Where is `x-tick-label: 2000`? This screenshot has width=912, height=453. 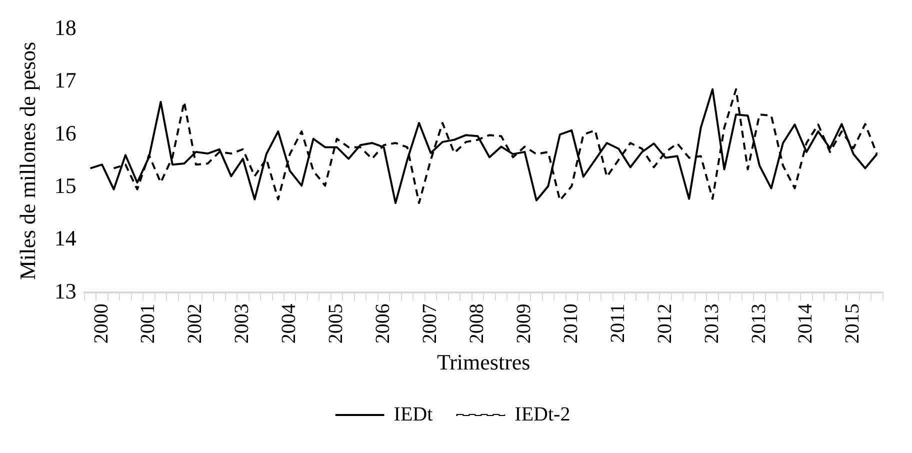
x-tick-label: 2000 is located at coordinates (101, 324).